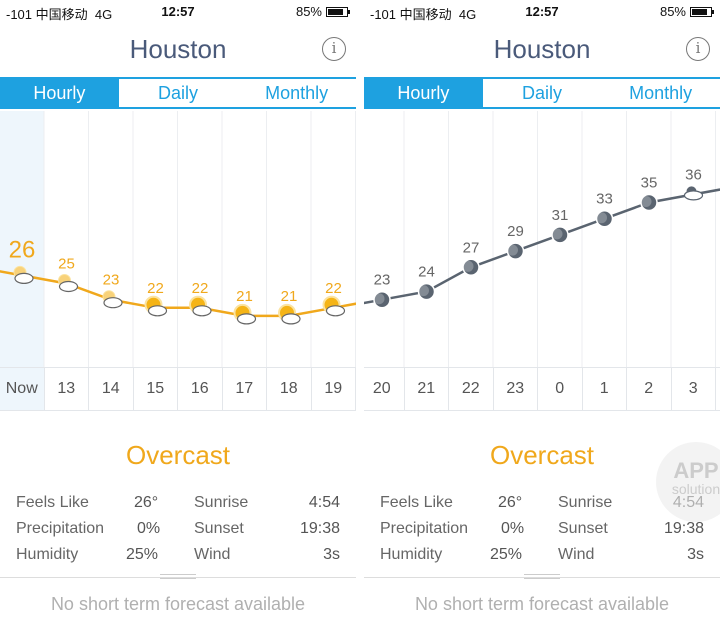 The width and height of the screenshot is (720, 632). What do you see at coordinates (649, 389) in the screenshot?
I see `hour-label: 2` at bounding box center [649, 389].